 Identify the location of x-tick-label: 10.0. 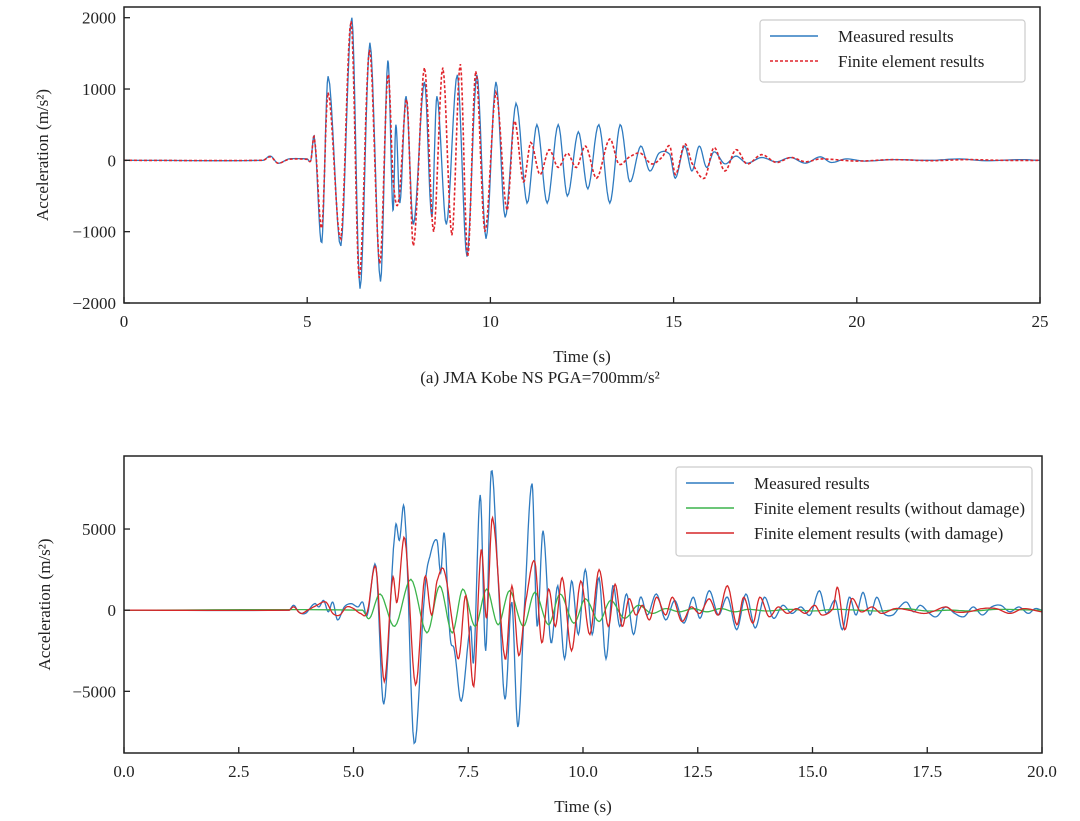
(583, 771).